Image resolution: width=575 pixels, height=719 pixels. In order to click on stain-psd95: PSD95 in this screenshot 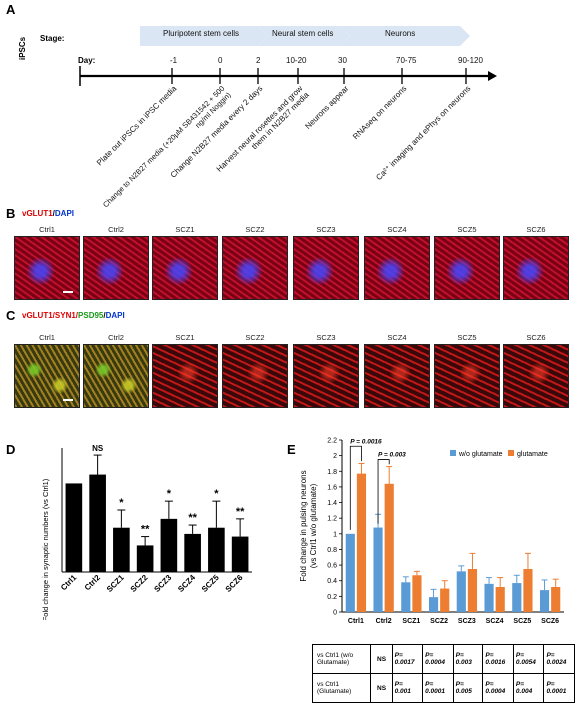, I will do `click(91, 315)`.